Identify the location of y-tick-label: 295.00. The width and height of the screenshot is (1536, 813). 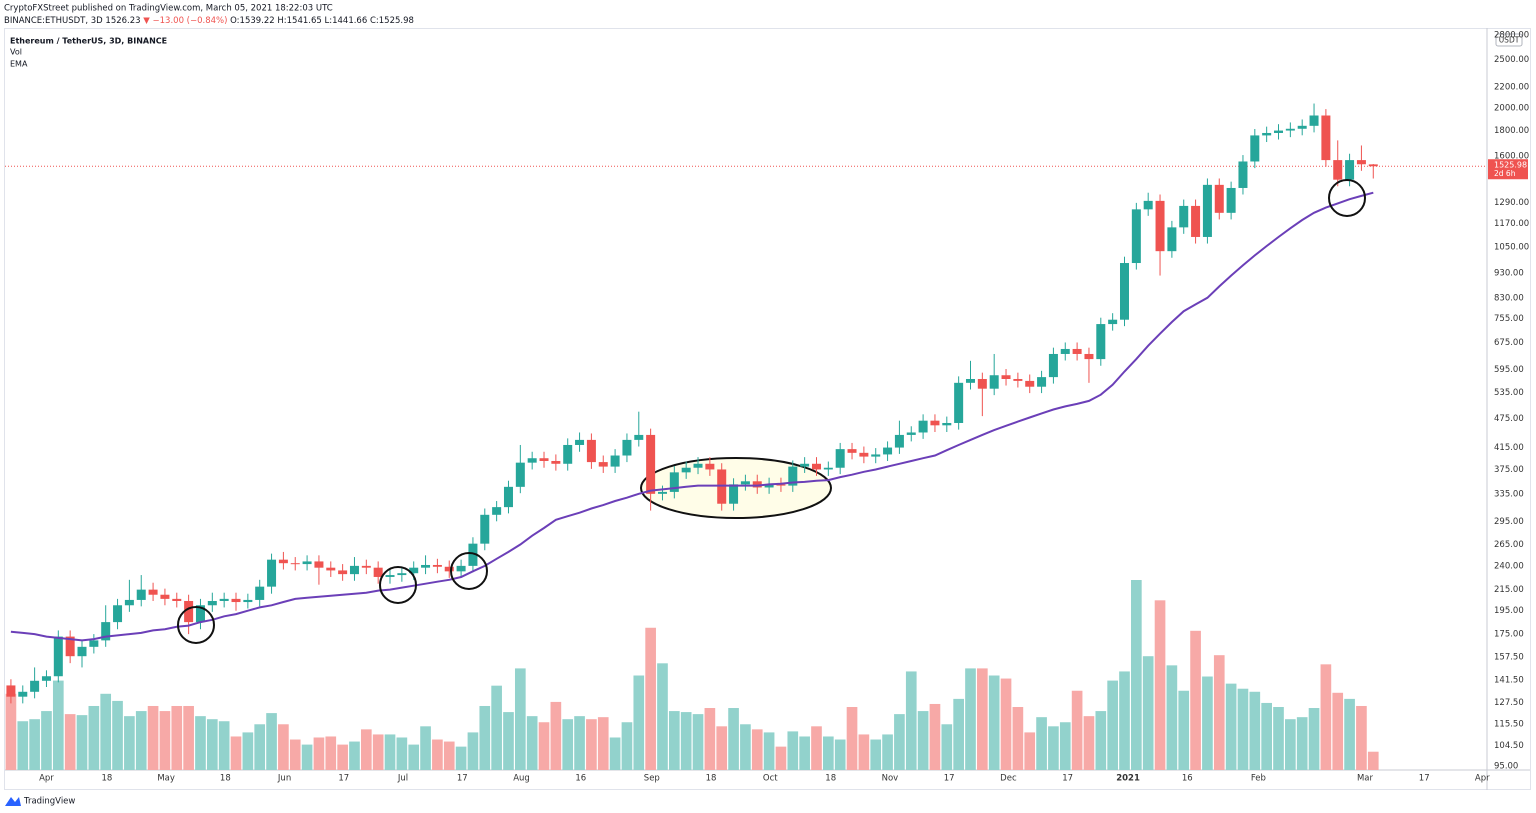
(1509, 522).